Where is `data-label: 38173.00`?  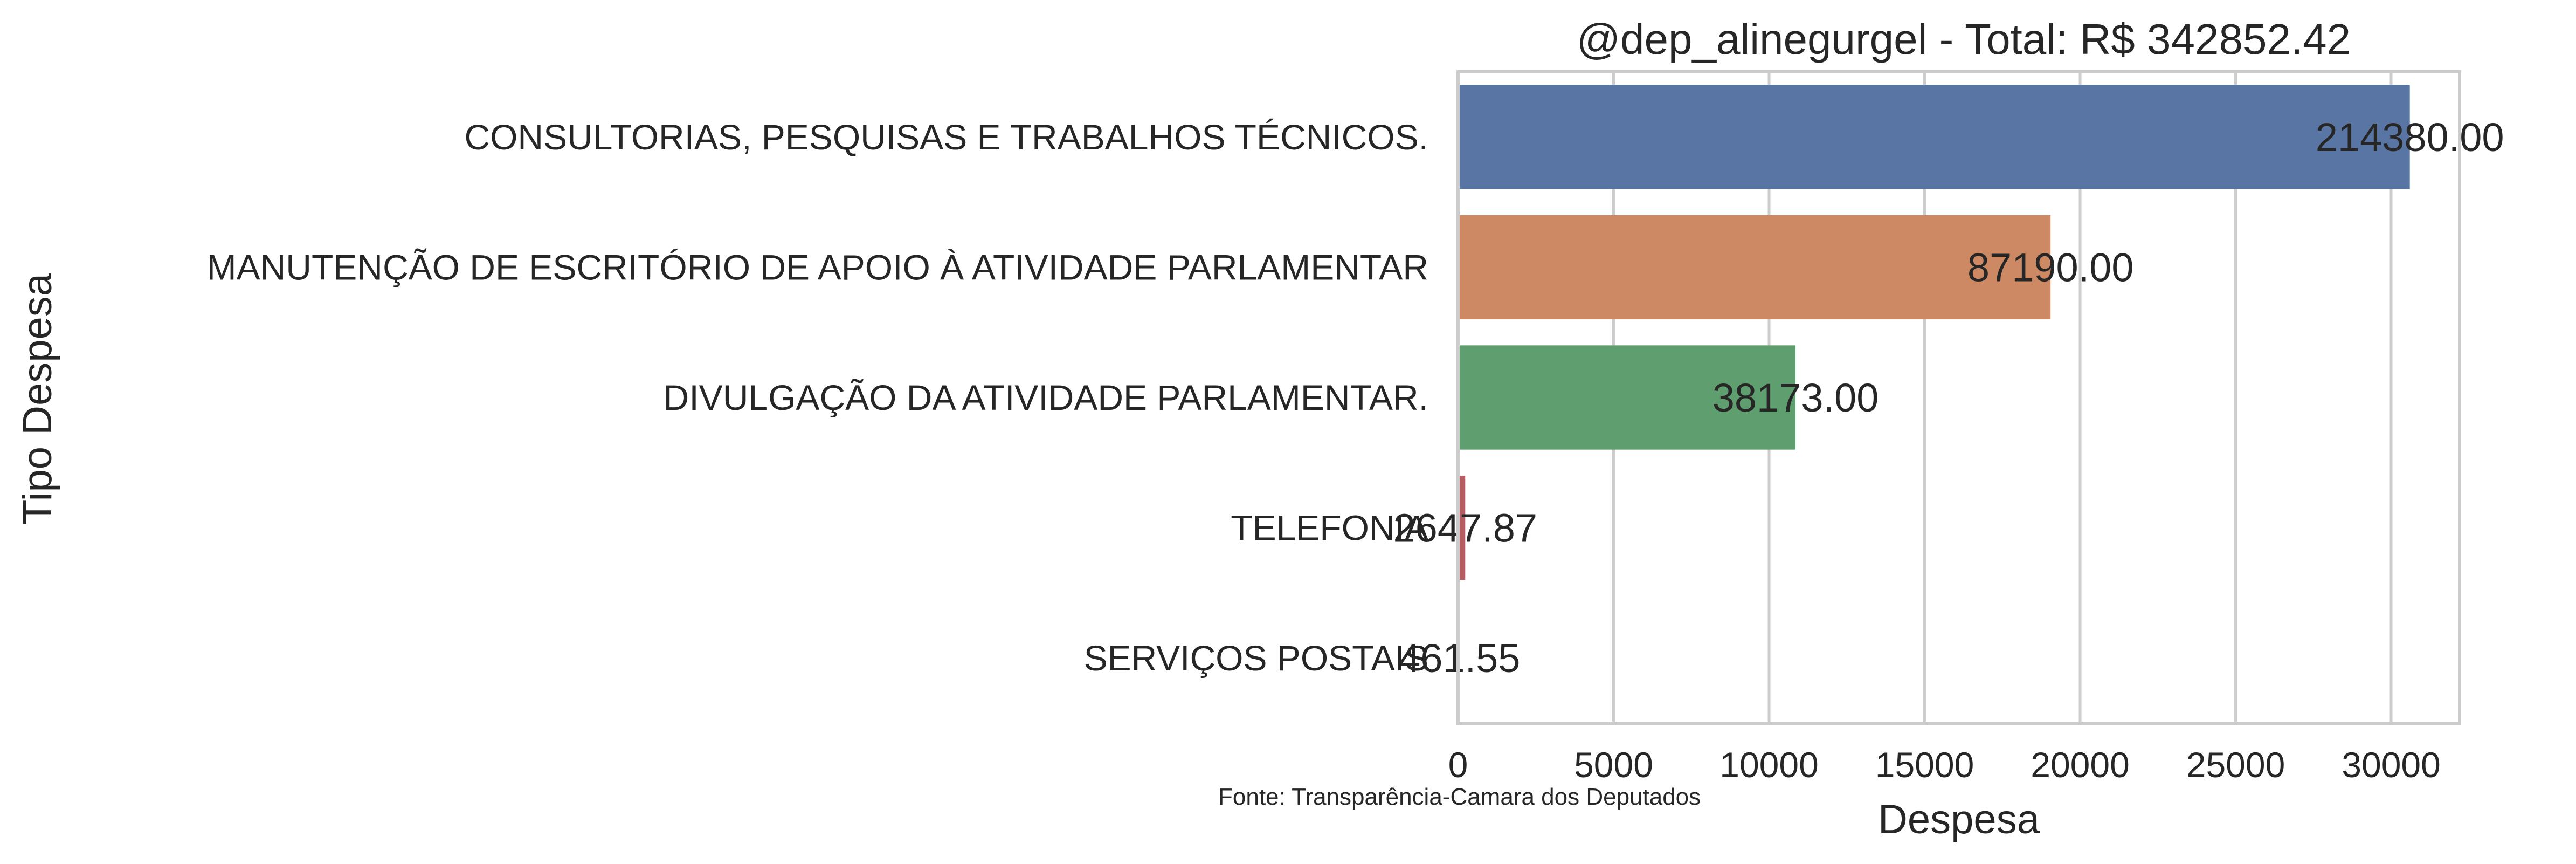
data-label: 38173.00 is located at coordinates (1795, 397).